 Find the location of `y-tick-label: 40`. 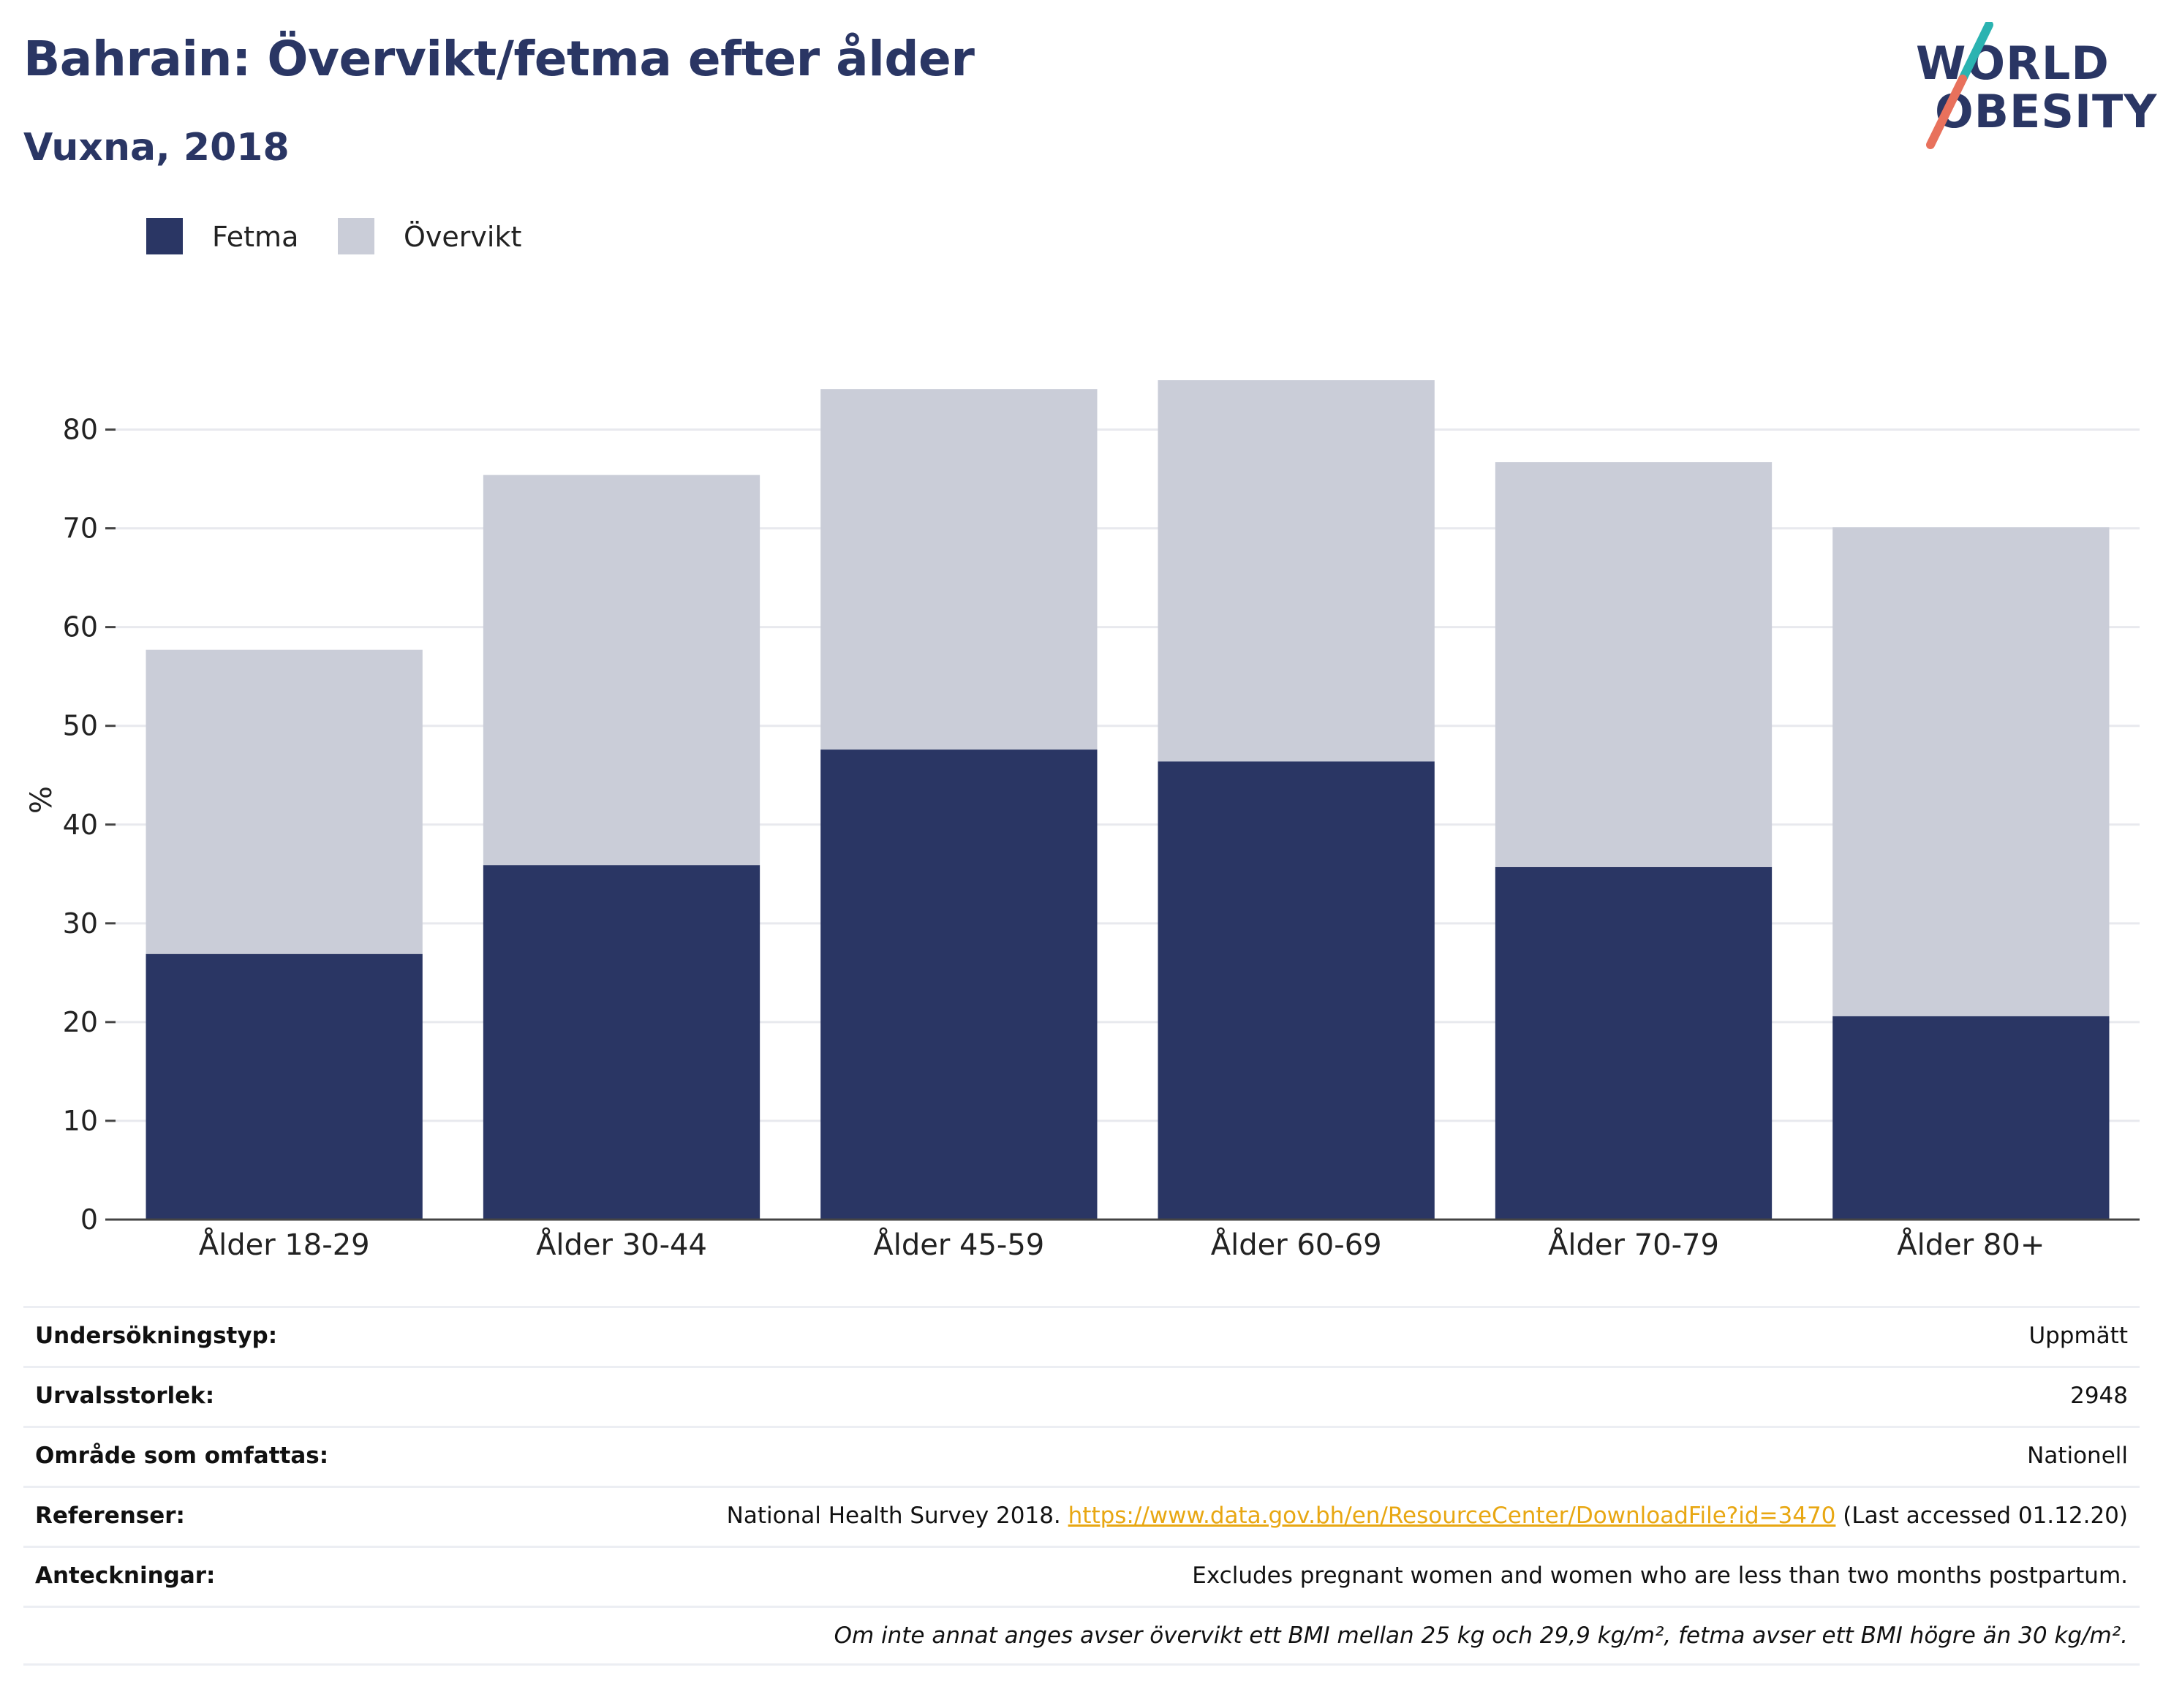

y-tick-label: 40 is located at coordinates (81, 825).